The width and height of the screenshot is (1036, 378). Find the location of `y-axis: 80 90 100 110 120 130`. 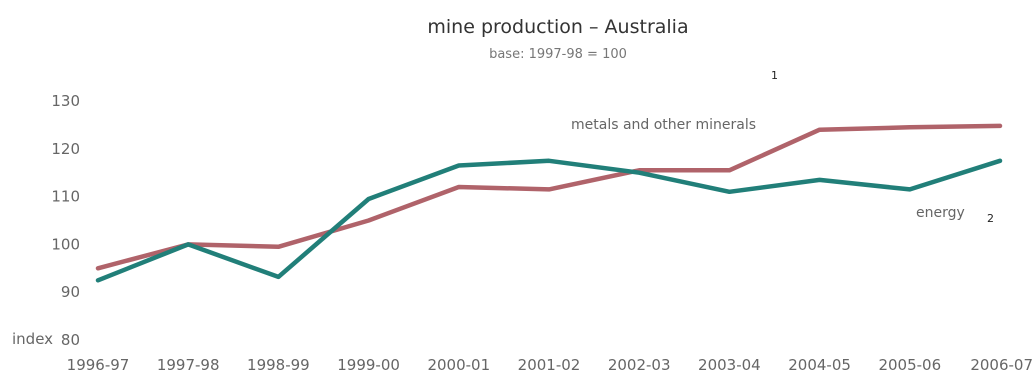

y-axis: 80 90 100 110 120 130 is located at coordinates (65, 220).